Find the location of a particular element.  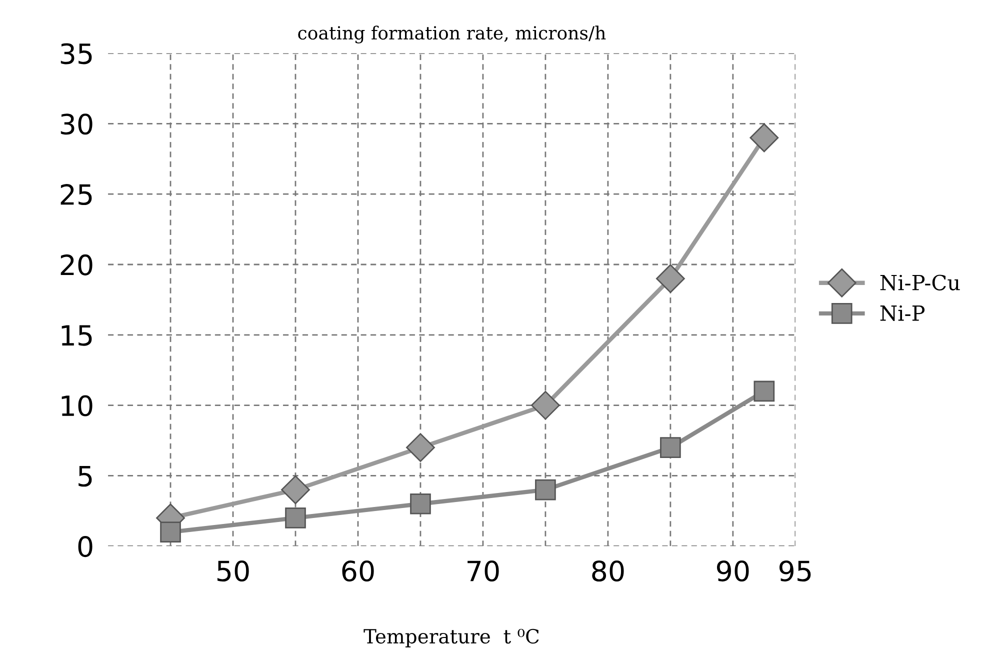

chart-title: coating formation rate, microns/h is located at coordinates (452, 35).